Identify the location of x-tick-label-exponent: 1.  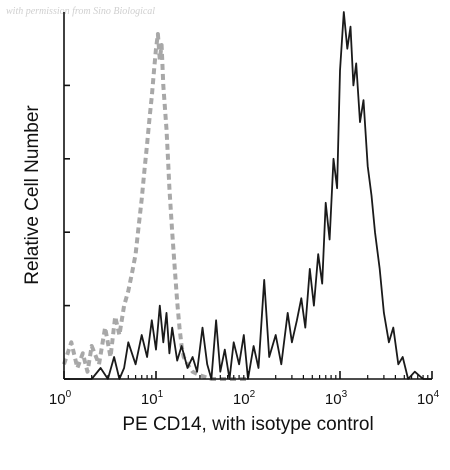
(161, 394).